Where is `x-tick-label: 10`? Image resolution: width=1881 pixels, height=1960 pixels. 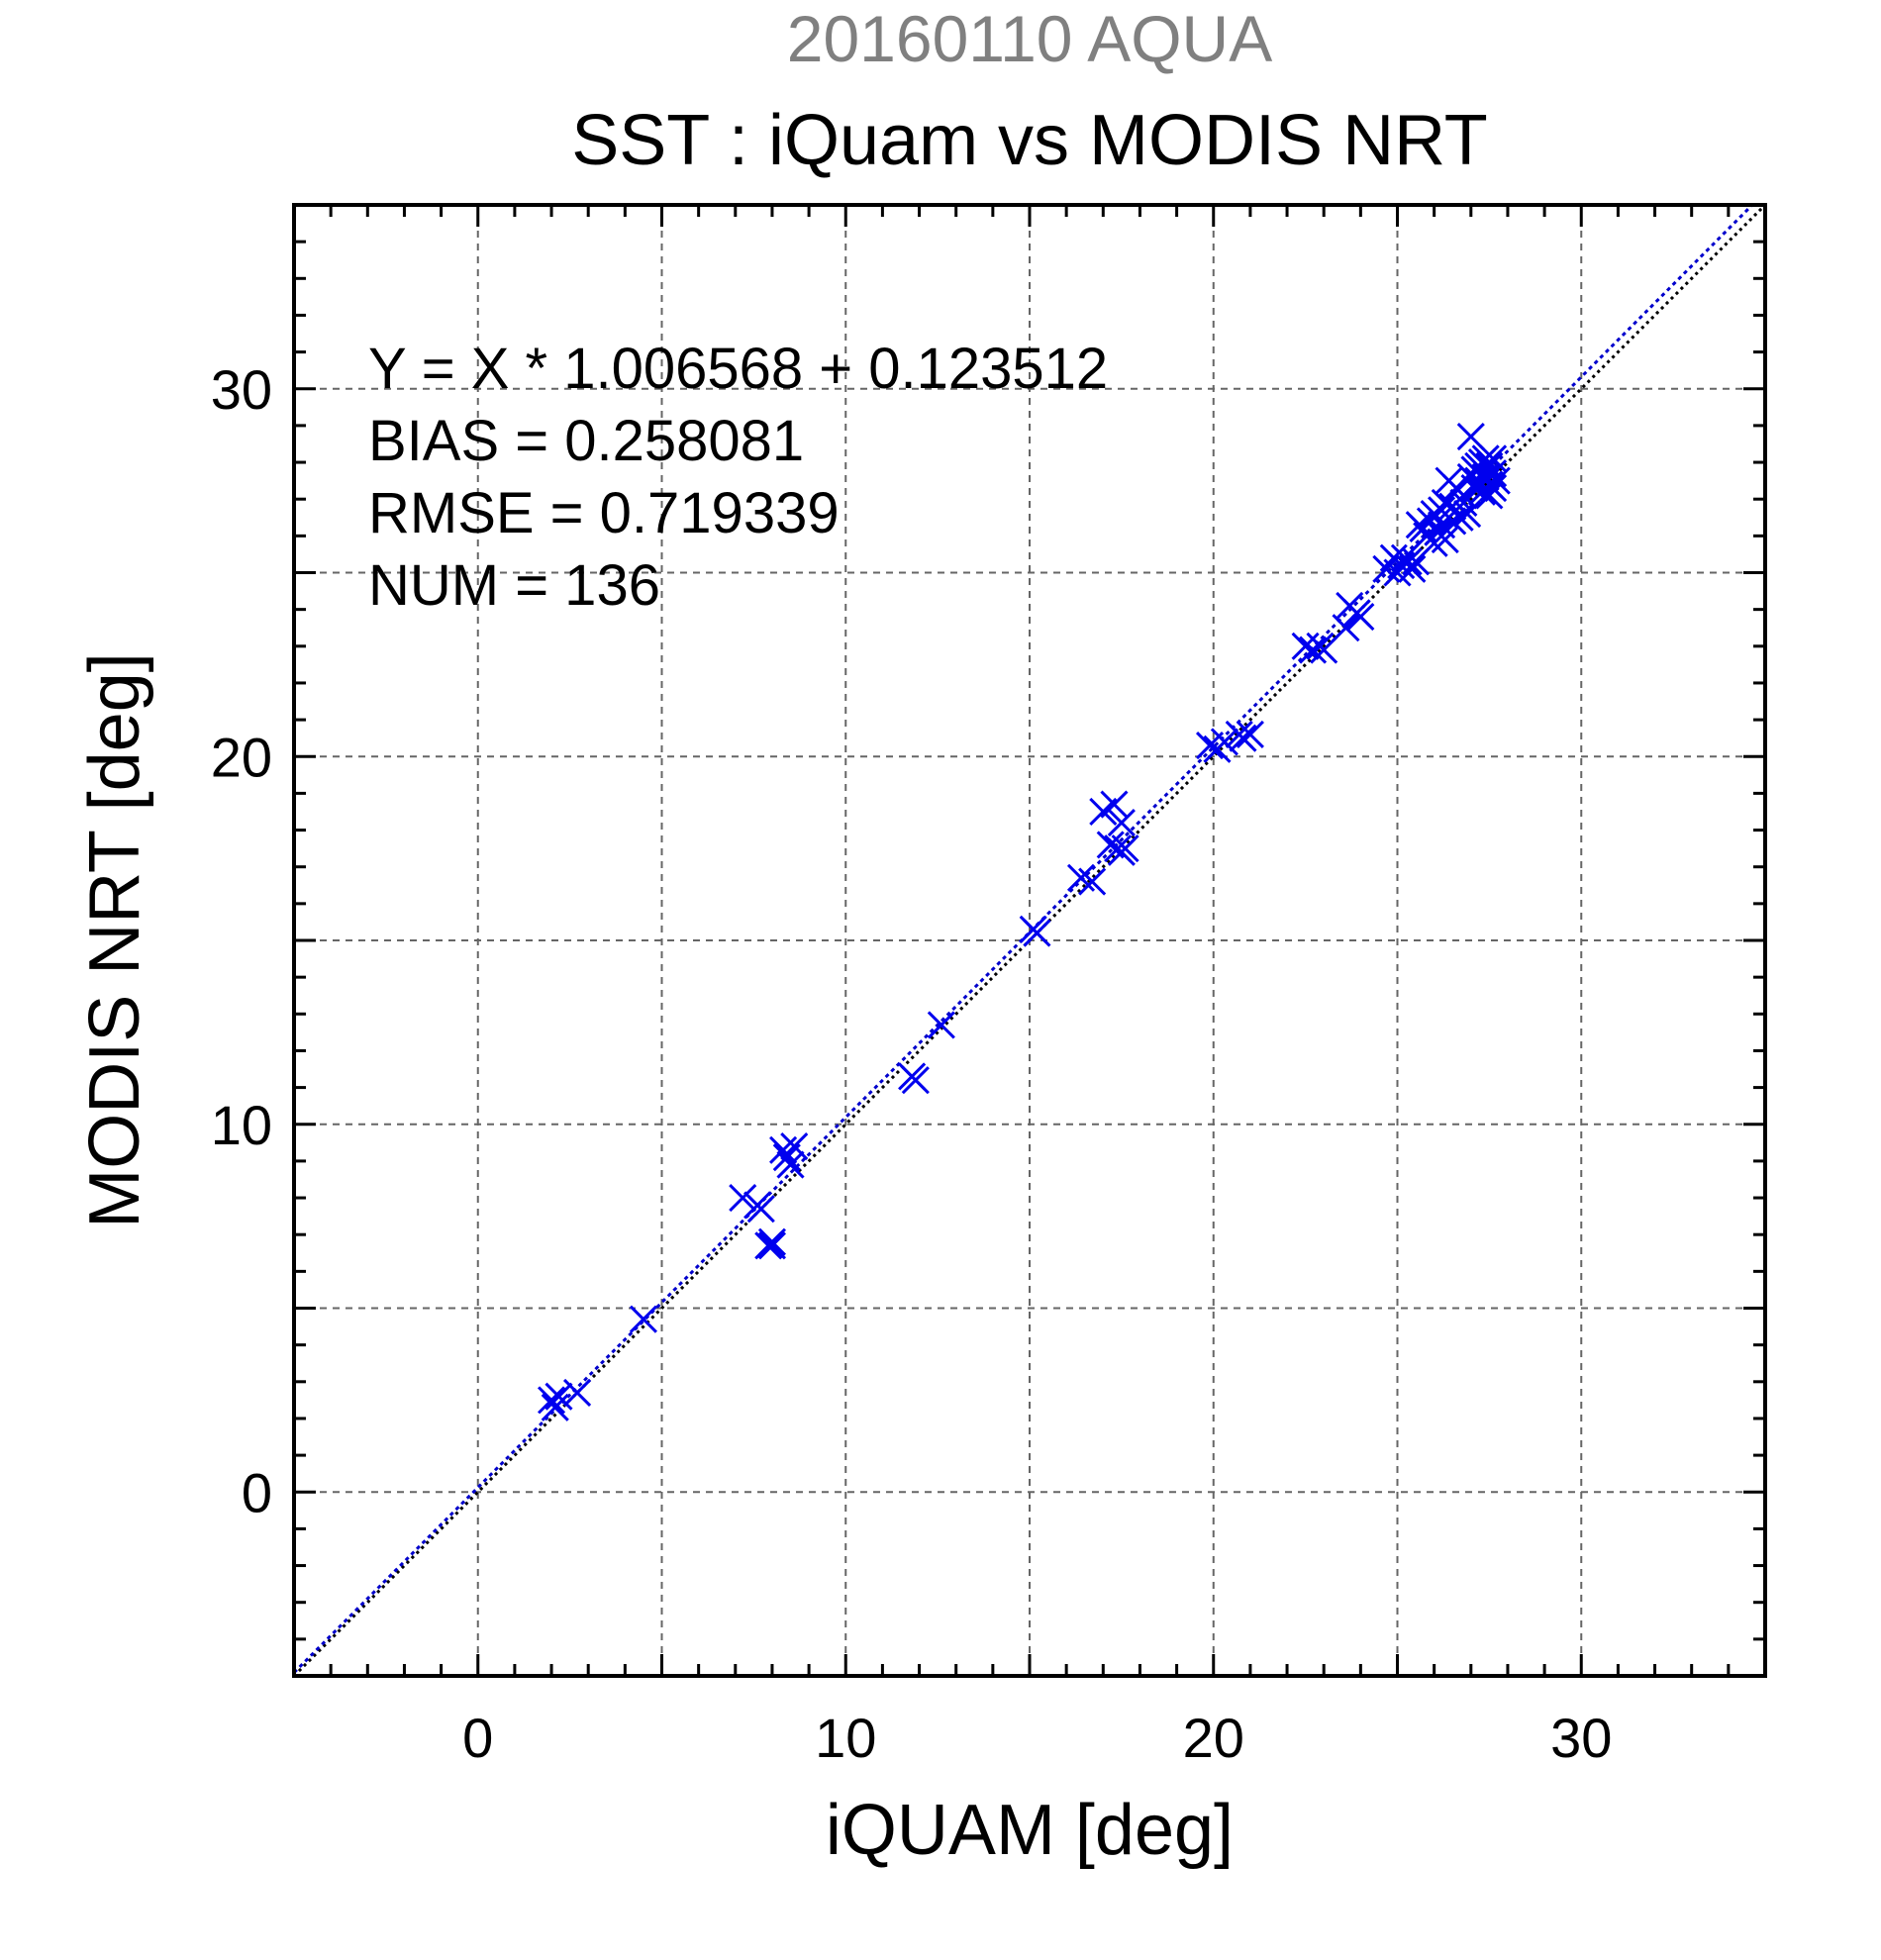
x-tick-label: 10 is located at coordinates (845, 1738).